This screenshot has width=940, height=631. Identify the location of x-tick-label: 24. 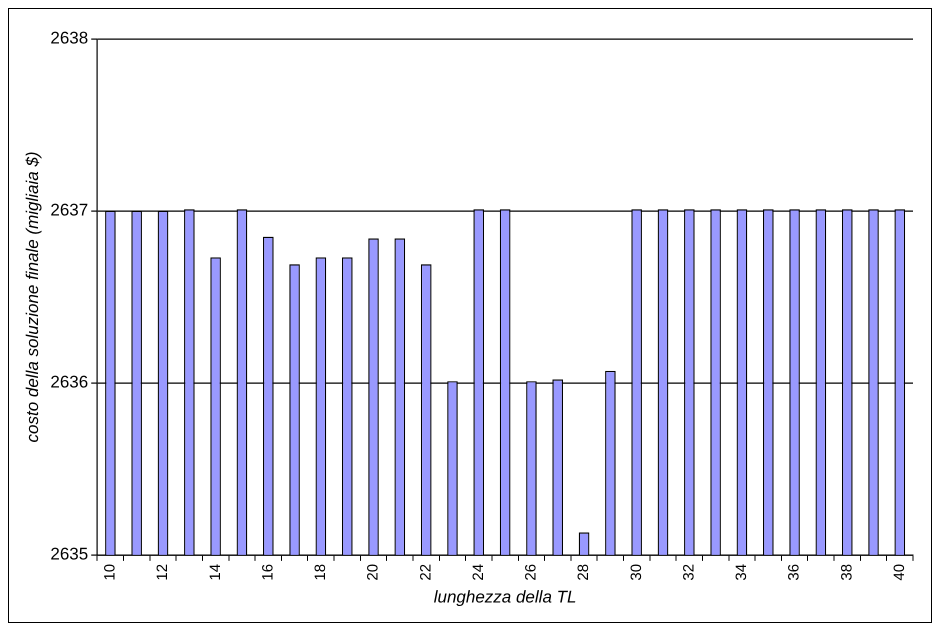
(478, 572).